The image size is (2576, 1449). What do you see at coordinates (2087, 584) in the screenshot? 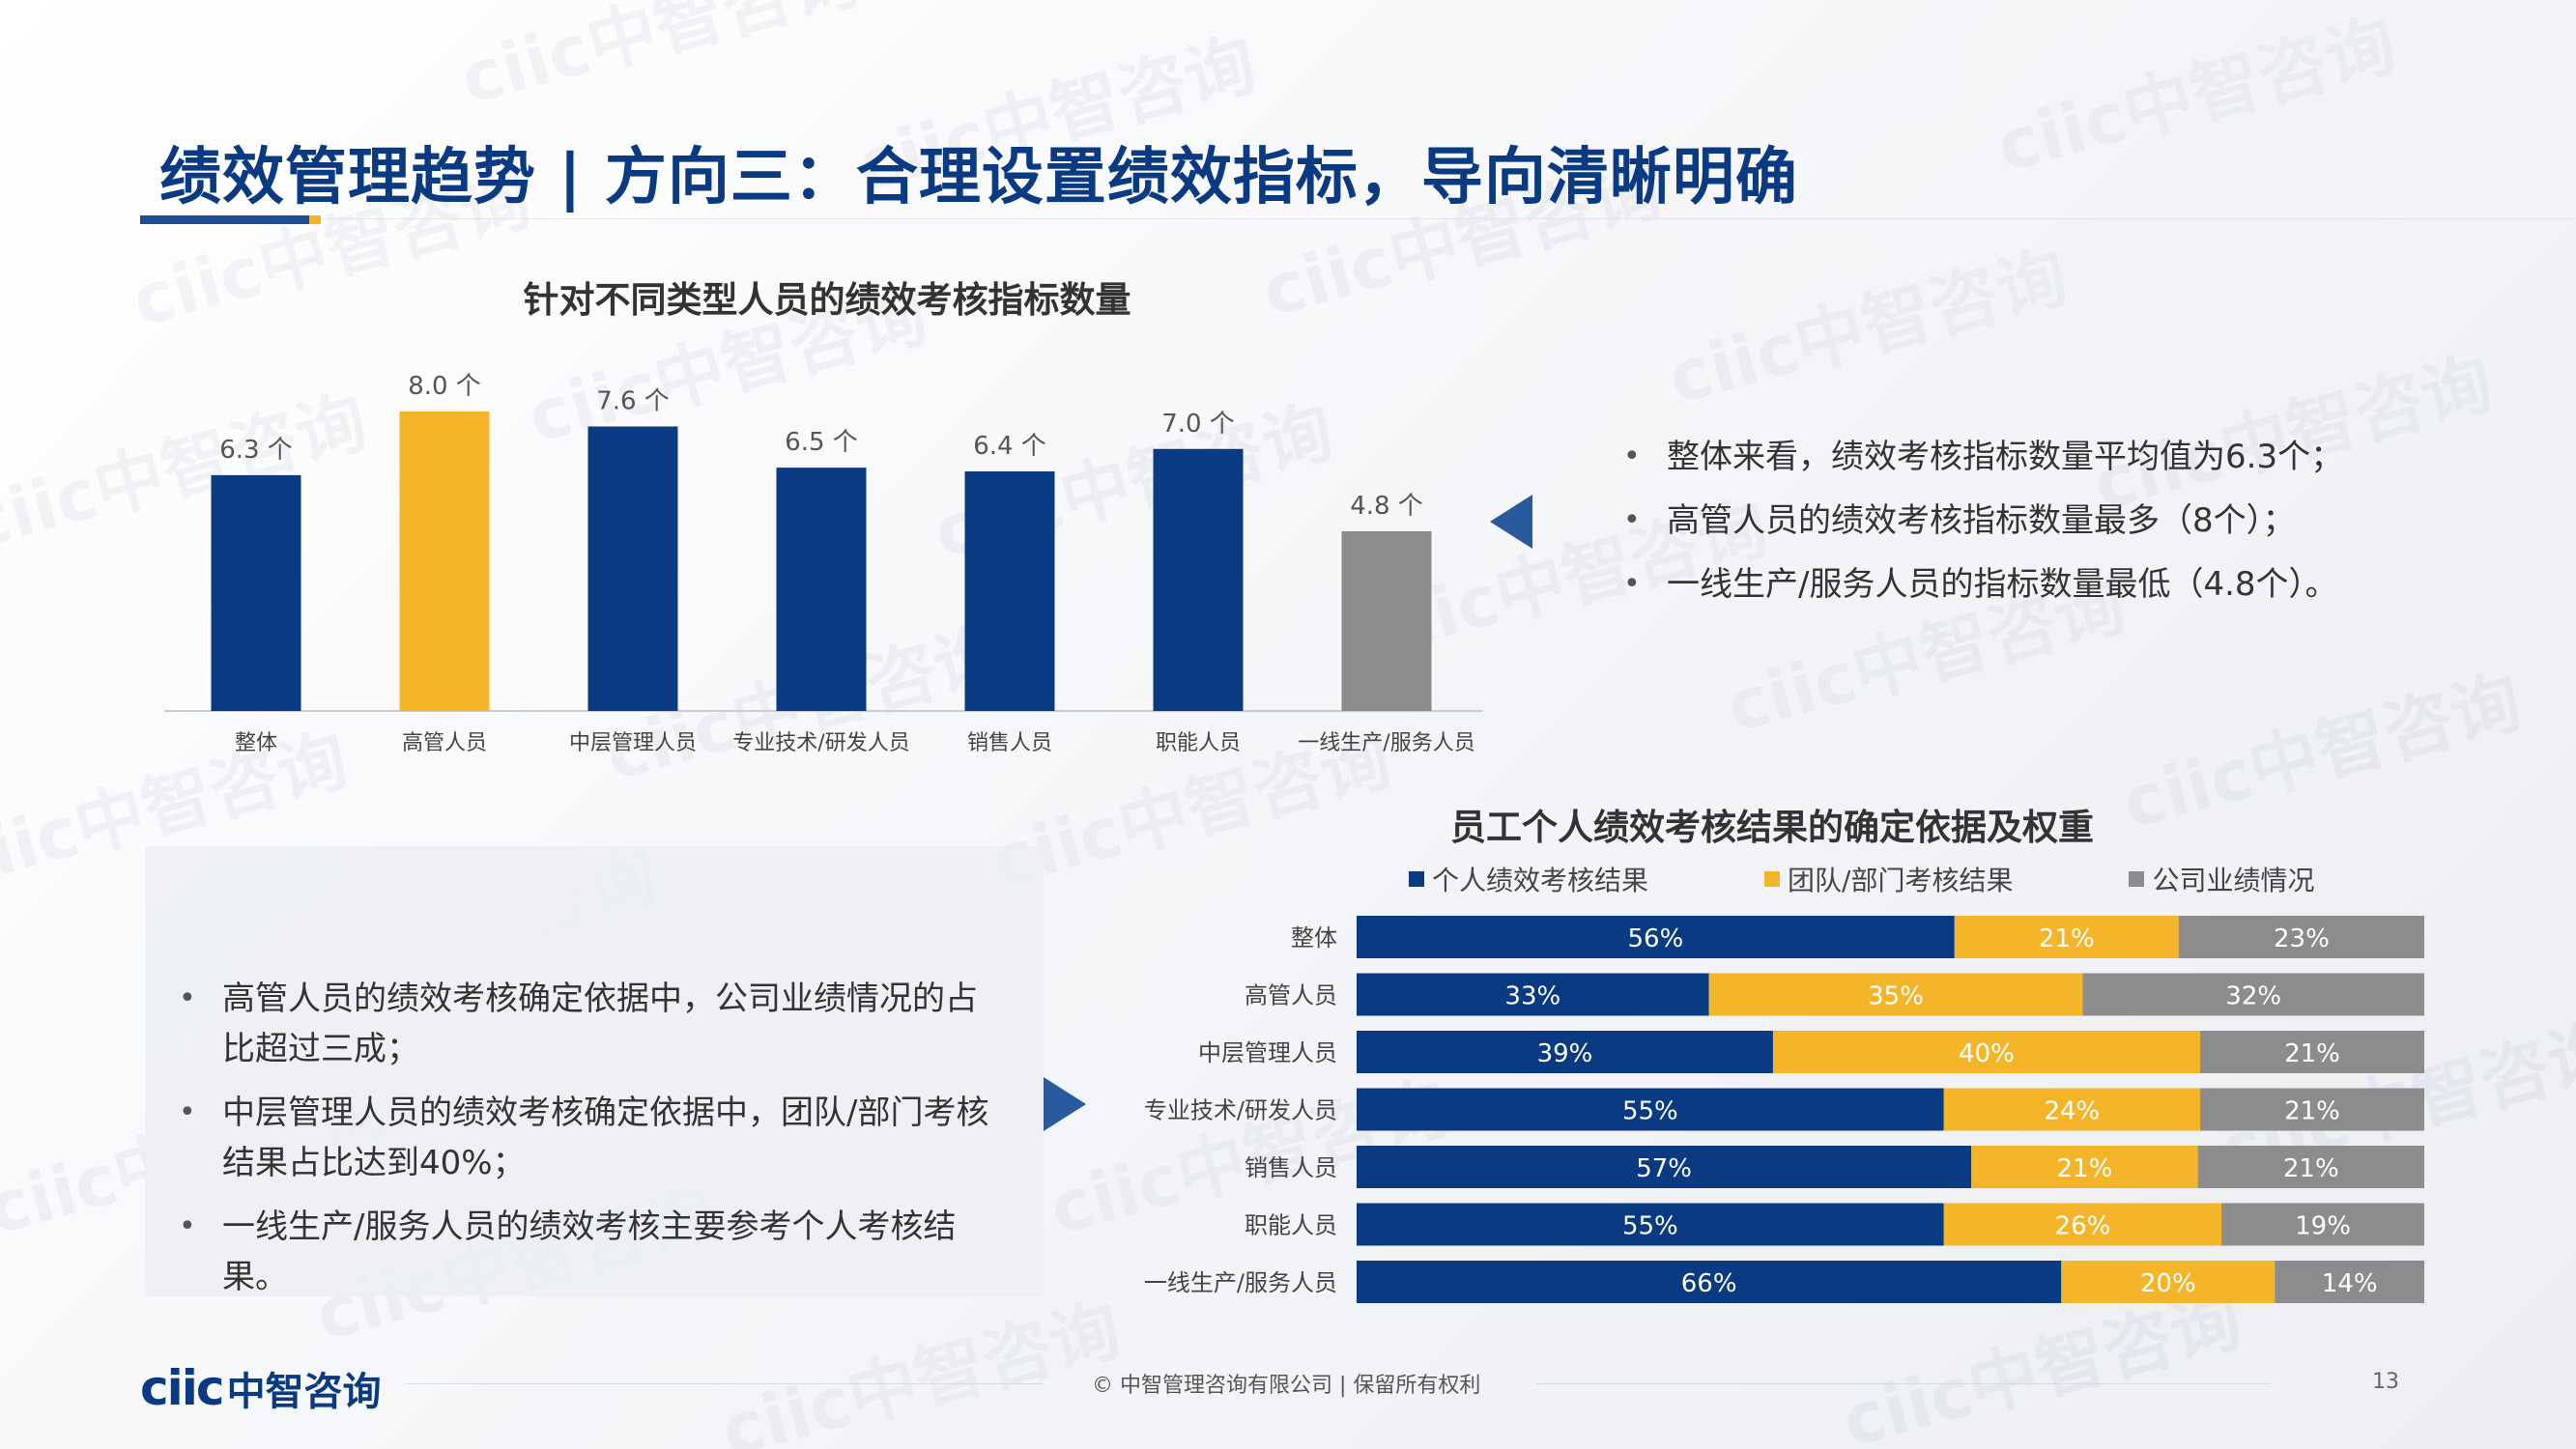
I see `bullet-item: 一线生产/服务人员的指标数量最低（4.8个）。` at bounding box center [2087, 584].